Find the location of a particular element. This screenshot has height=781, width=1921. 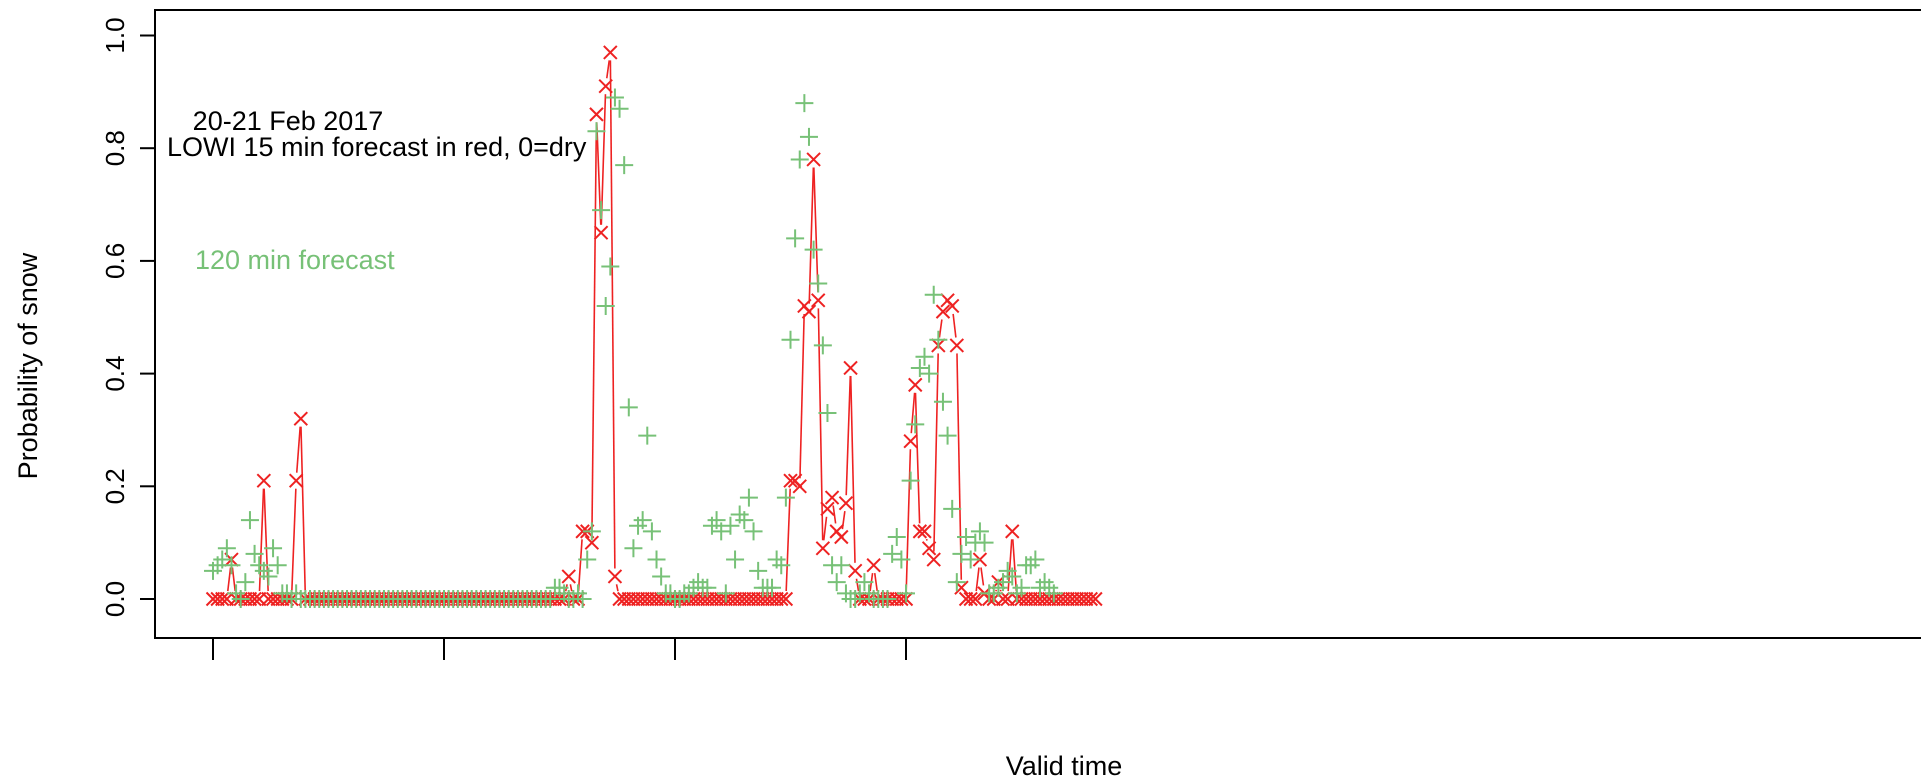

y-tick-label: 0.0 is located at coordinates (115, 599).